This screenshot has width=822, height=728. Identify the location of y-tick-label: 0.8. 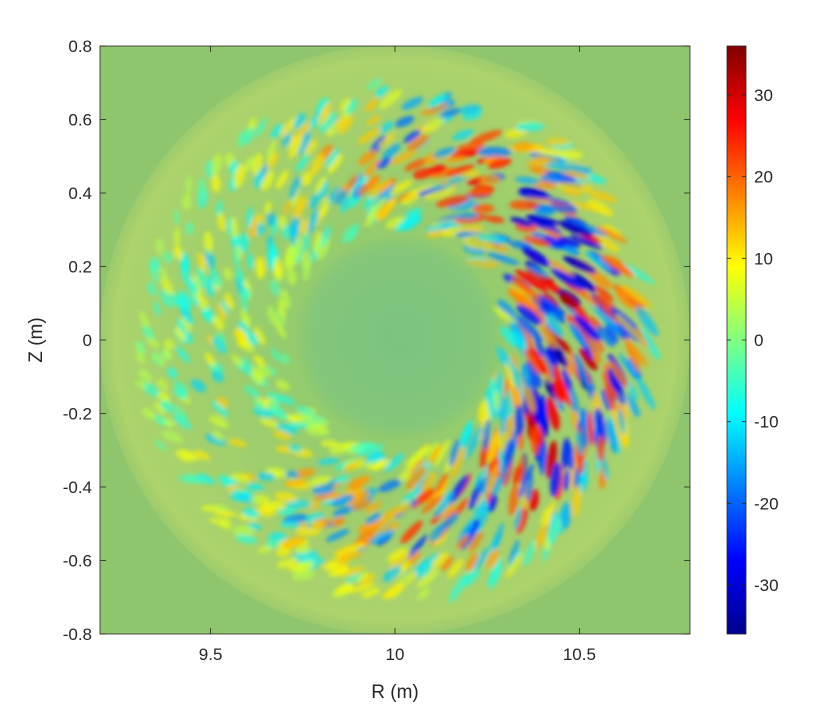
(80, 46).